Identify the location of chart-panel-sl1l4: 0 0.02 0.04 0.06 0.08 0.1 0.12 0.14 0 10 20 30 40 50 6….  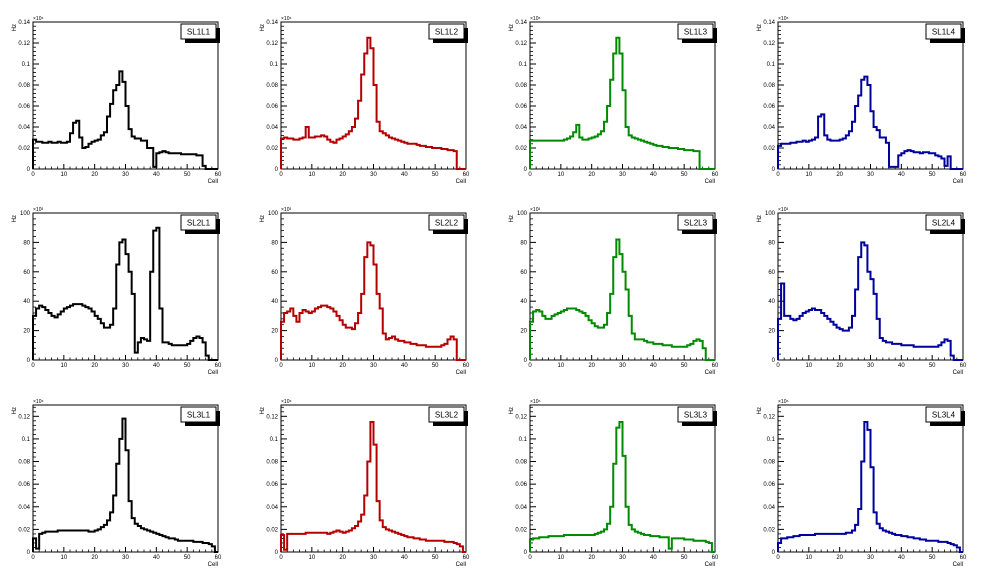
(862, 100).